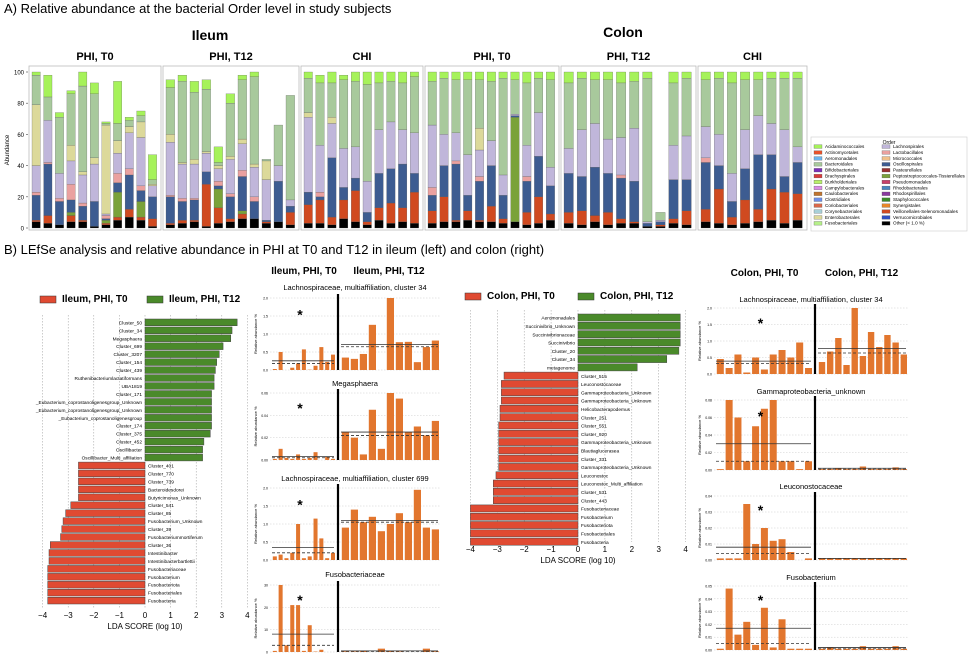  Describe the element at coordinates (605, 549) in the screenshot. I see `x-tick-label: 1` at that location.